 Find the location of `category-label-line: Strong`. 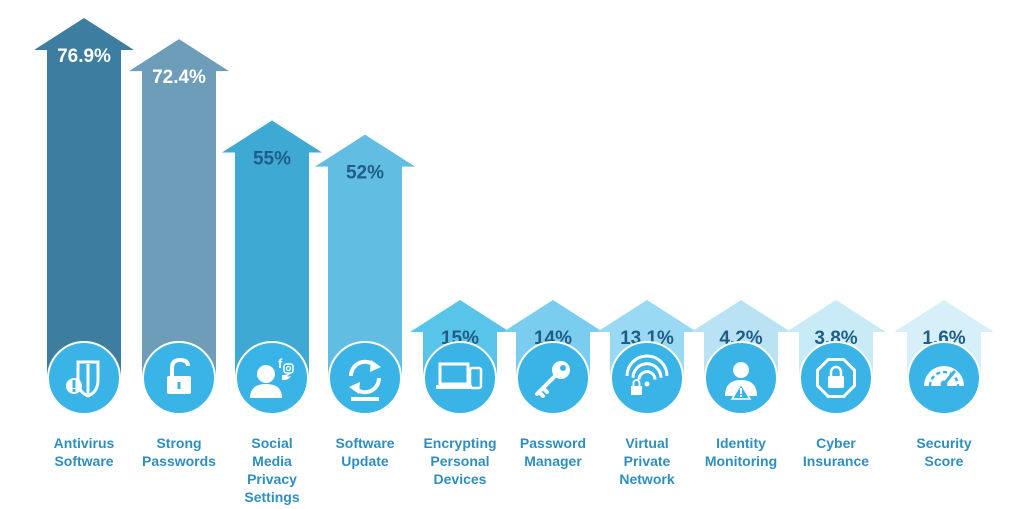

category-label-line: Strong is located at coordinates (179, 443).